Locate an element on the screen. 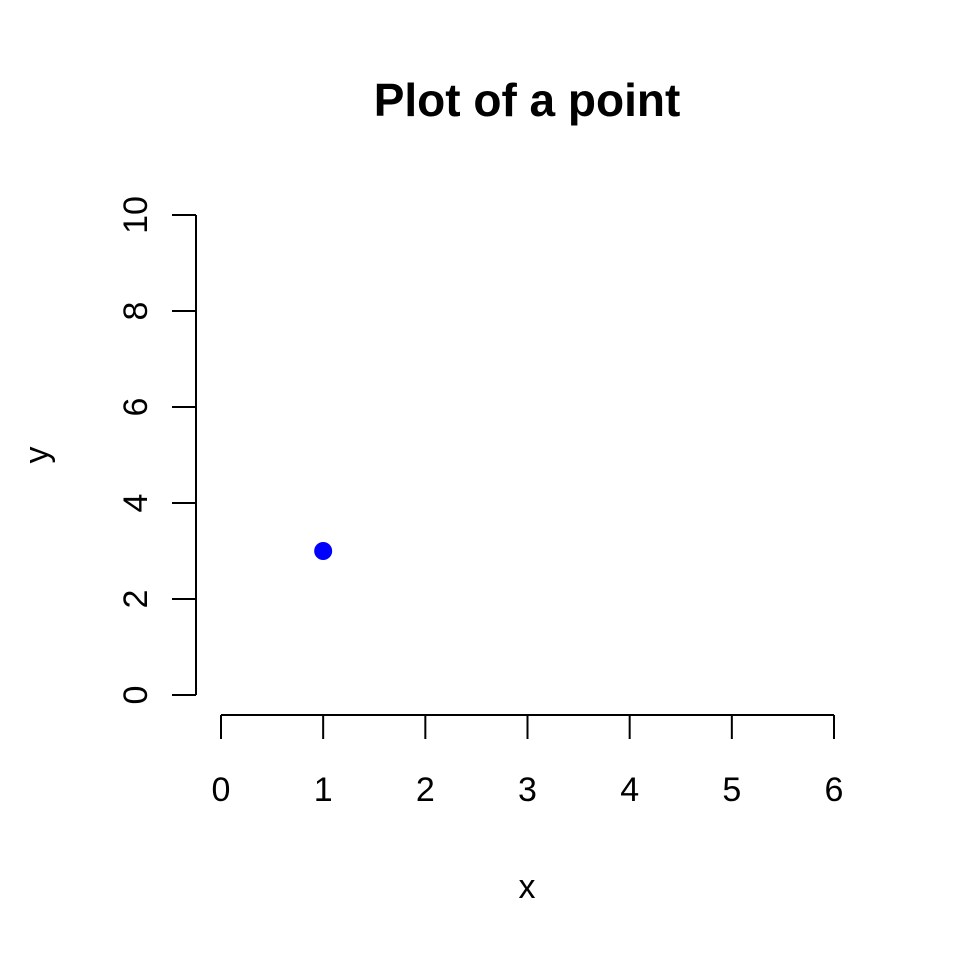 The image size is (960, 960). x-tick-label: 3 is located at coordinates (527, 790).